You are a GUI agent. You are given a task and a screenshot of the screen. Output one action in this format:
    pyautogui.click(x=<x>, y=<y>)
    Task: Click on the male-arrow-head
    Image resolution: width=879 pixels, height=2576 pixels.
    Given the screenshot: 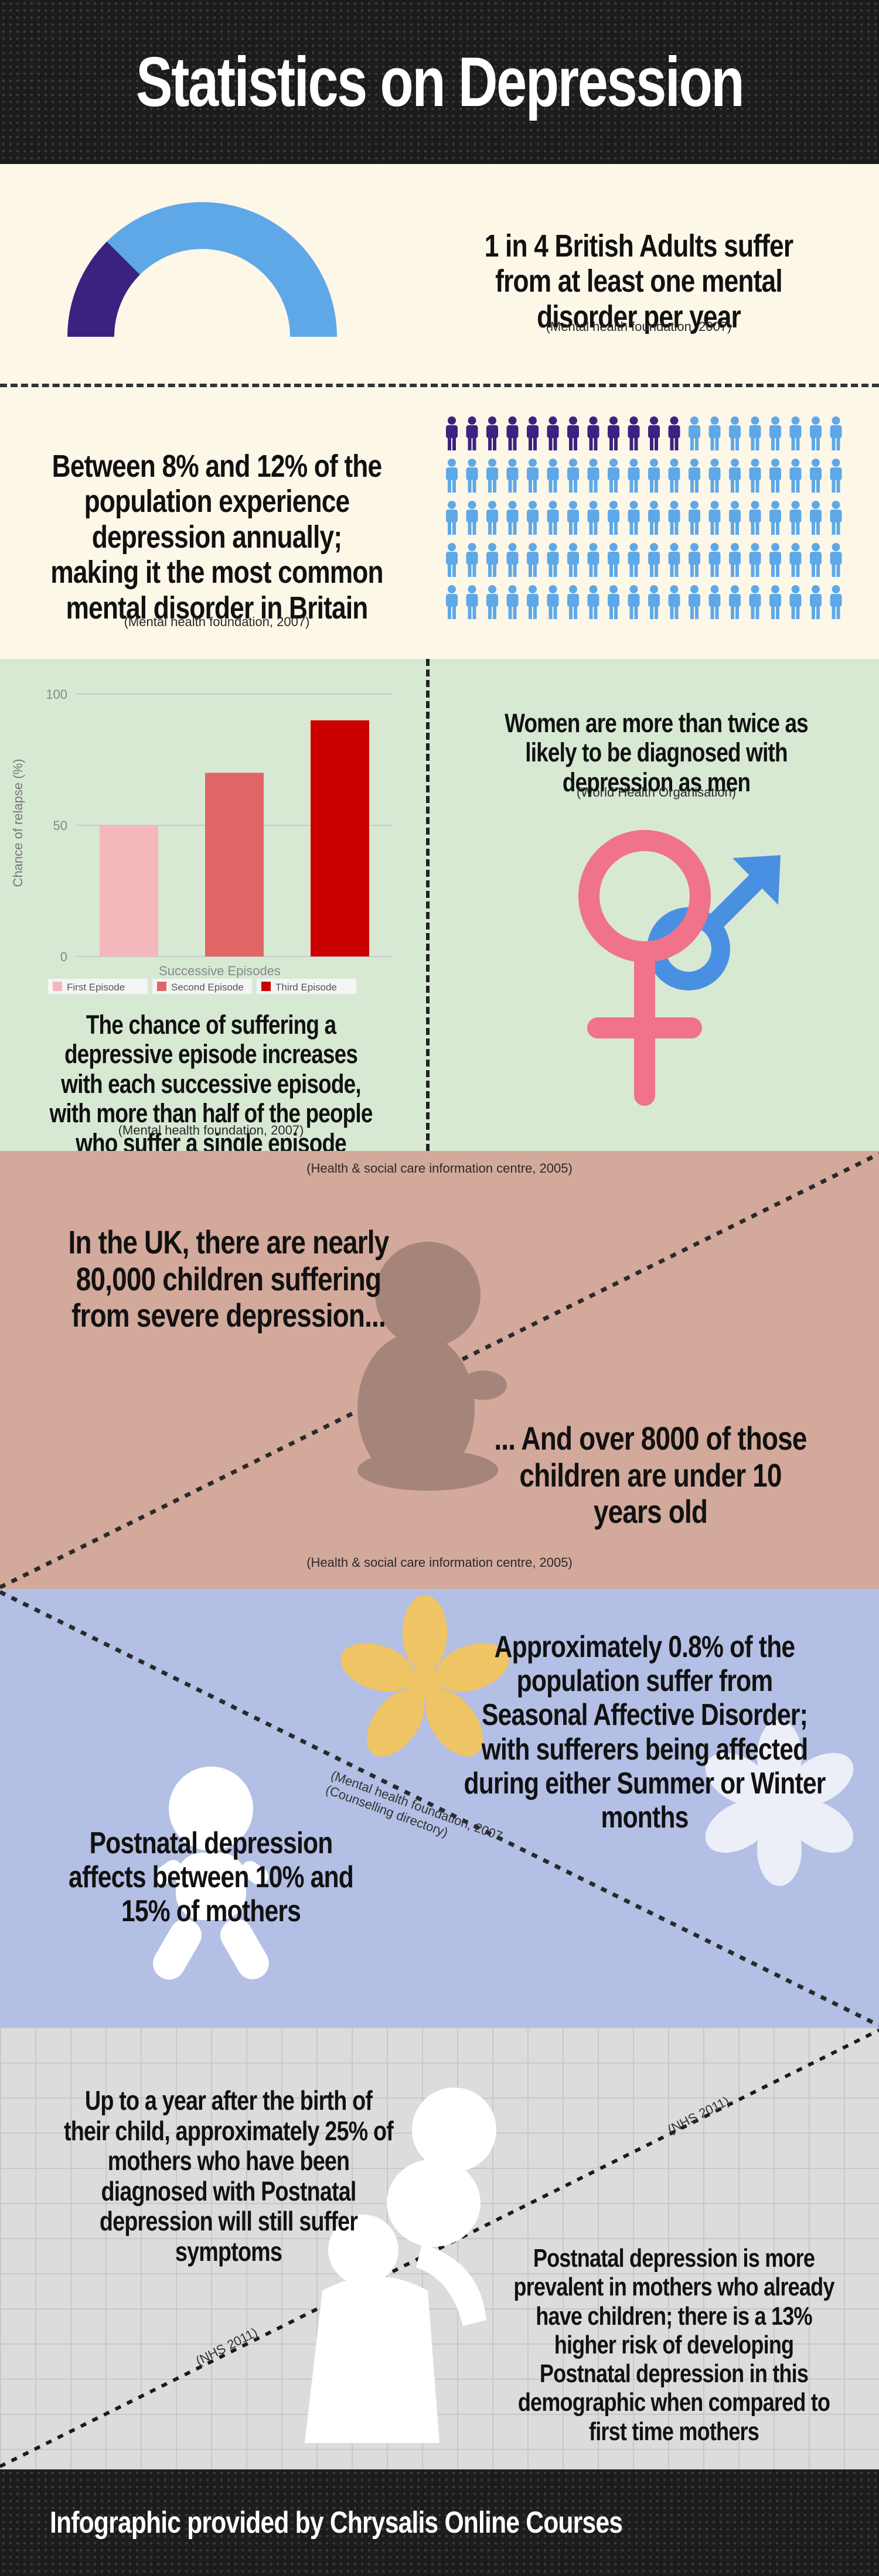 What is the action you would take?
    pyautogui.click(x=756, y=880)
    